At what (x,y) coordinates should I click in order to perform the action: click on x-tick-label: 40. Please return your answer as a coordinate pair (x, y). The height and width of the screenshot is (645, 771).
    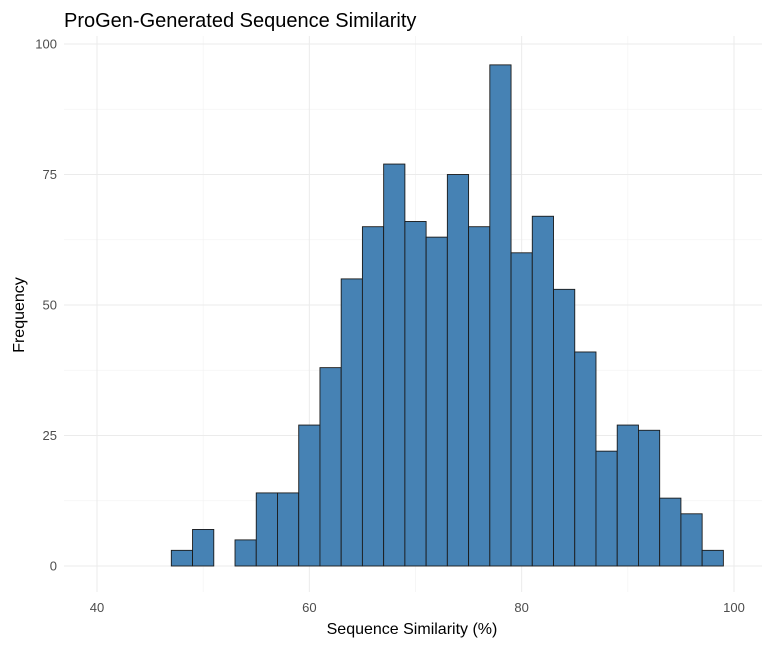
    Looking at the image, I should click on (97, 607).